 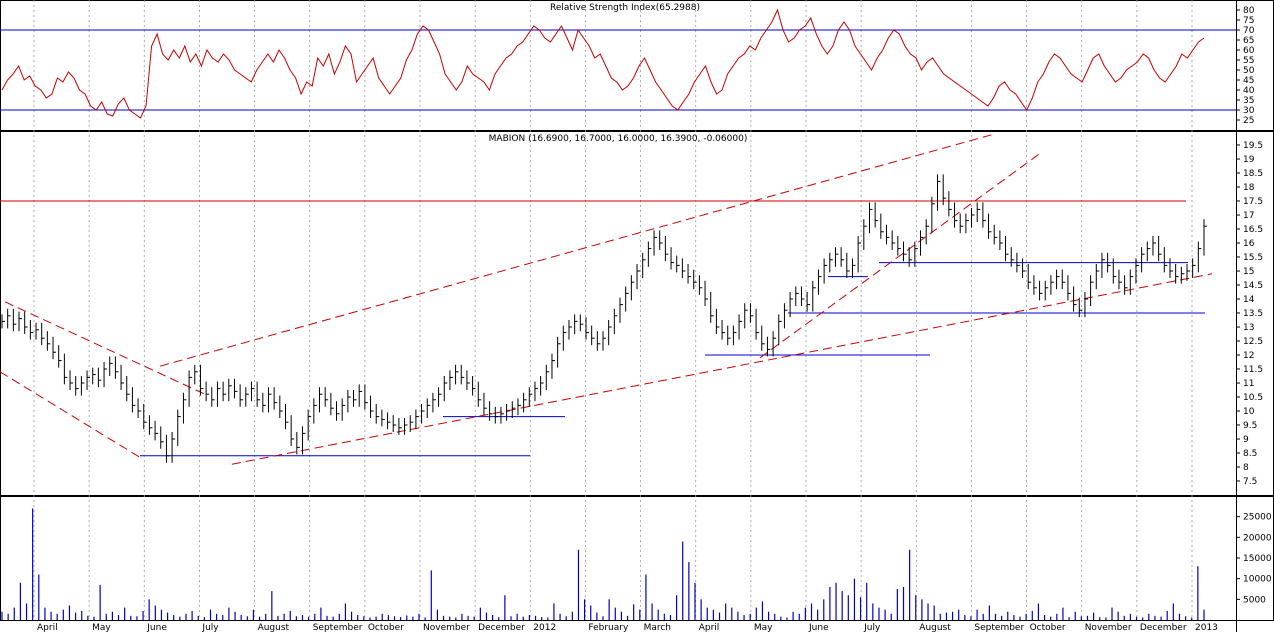 What do you see at coordinates (1248, 272) in the screenshot?
I see `ytick-label-1-15: 15` at bounding box center [1248, 272].